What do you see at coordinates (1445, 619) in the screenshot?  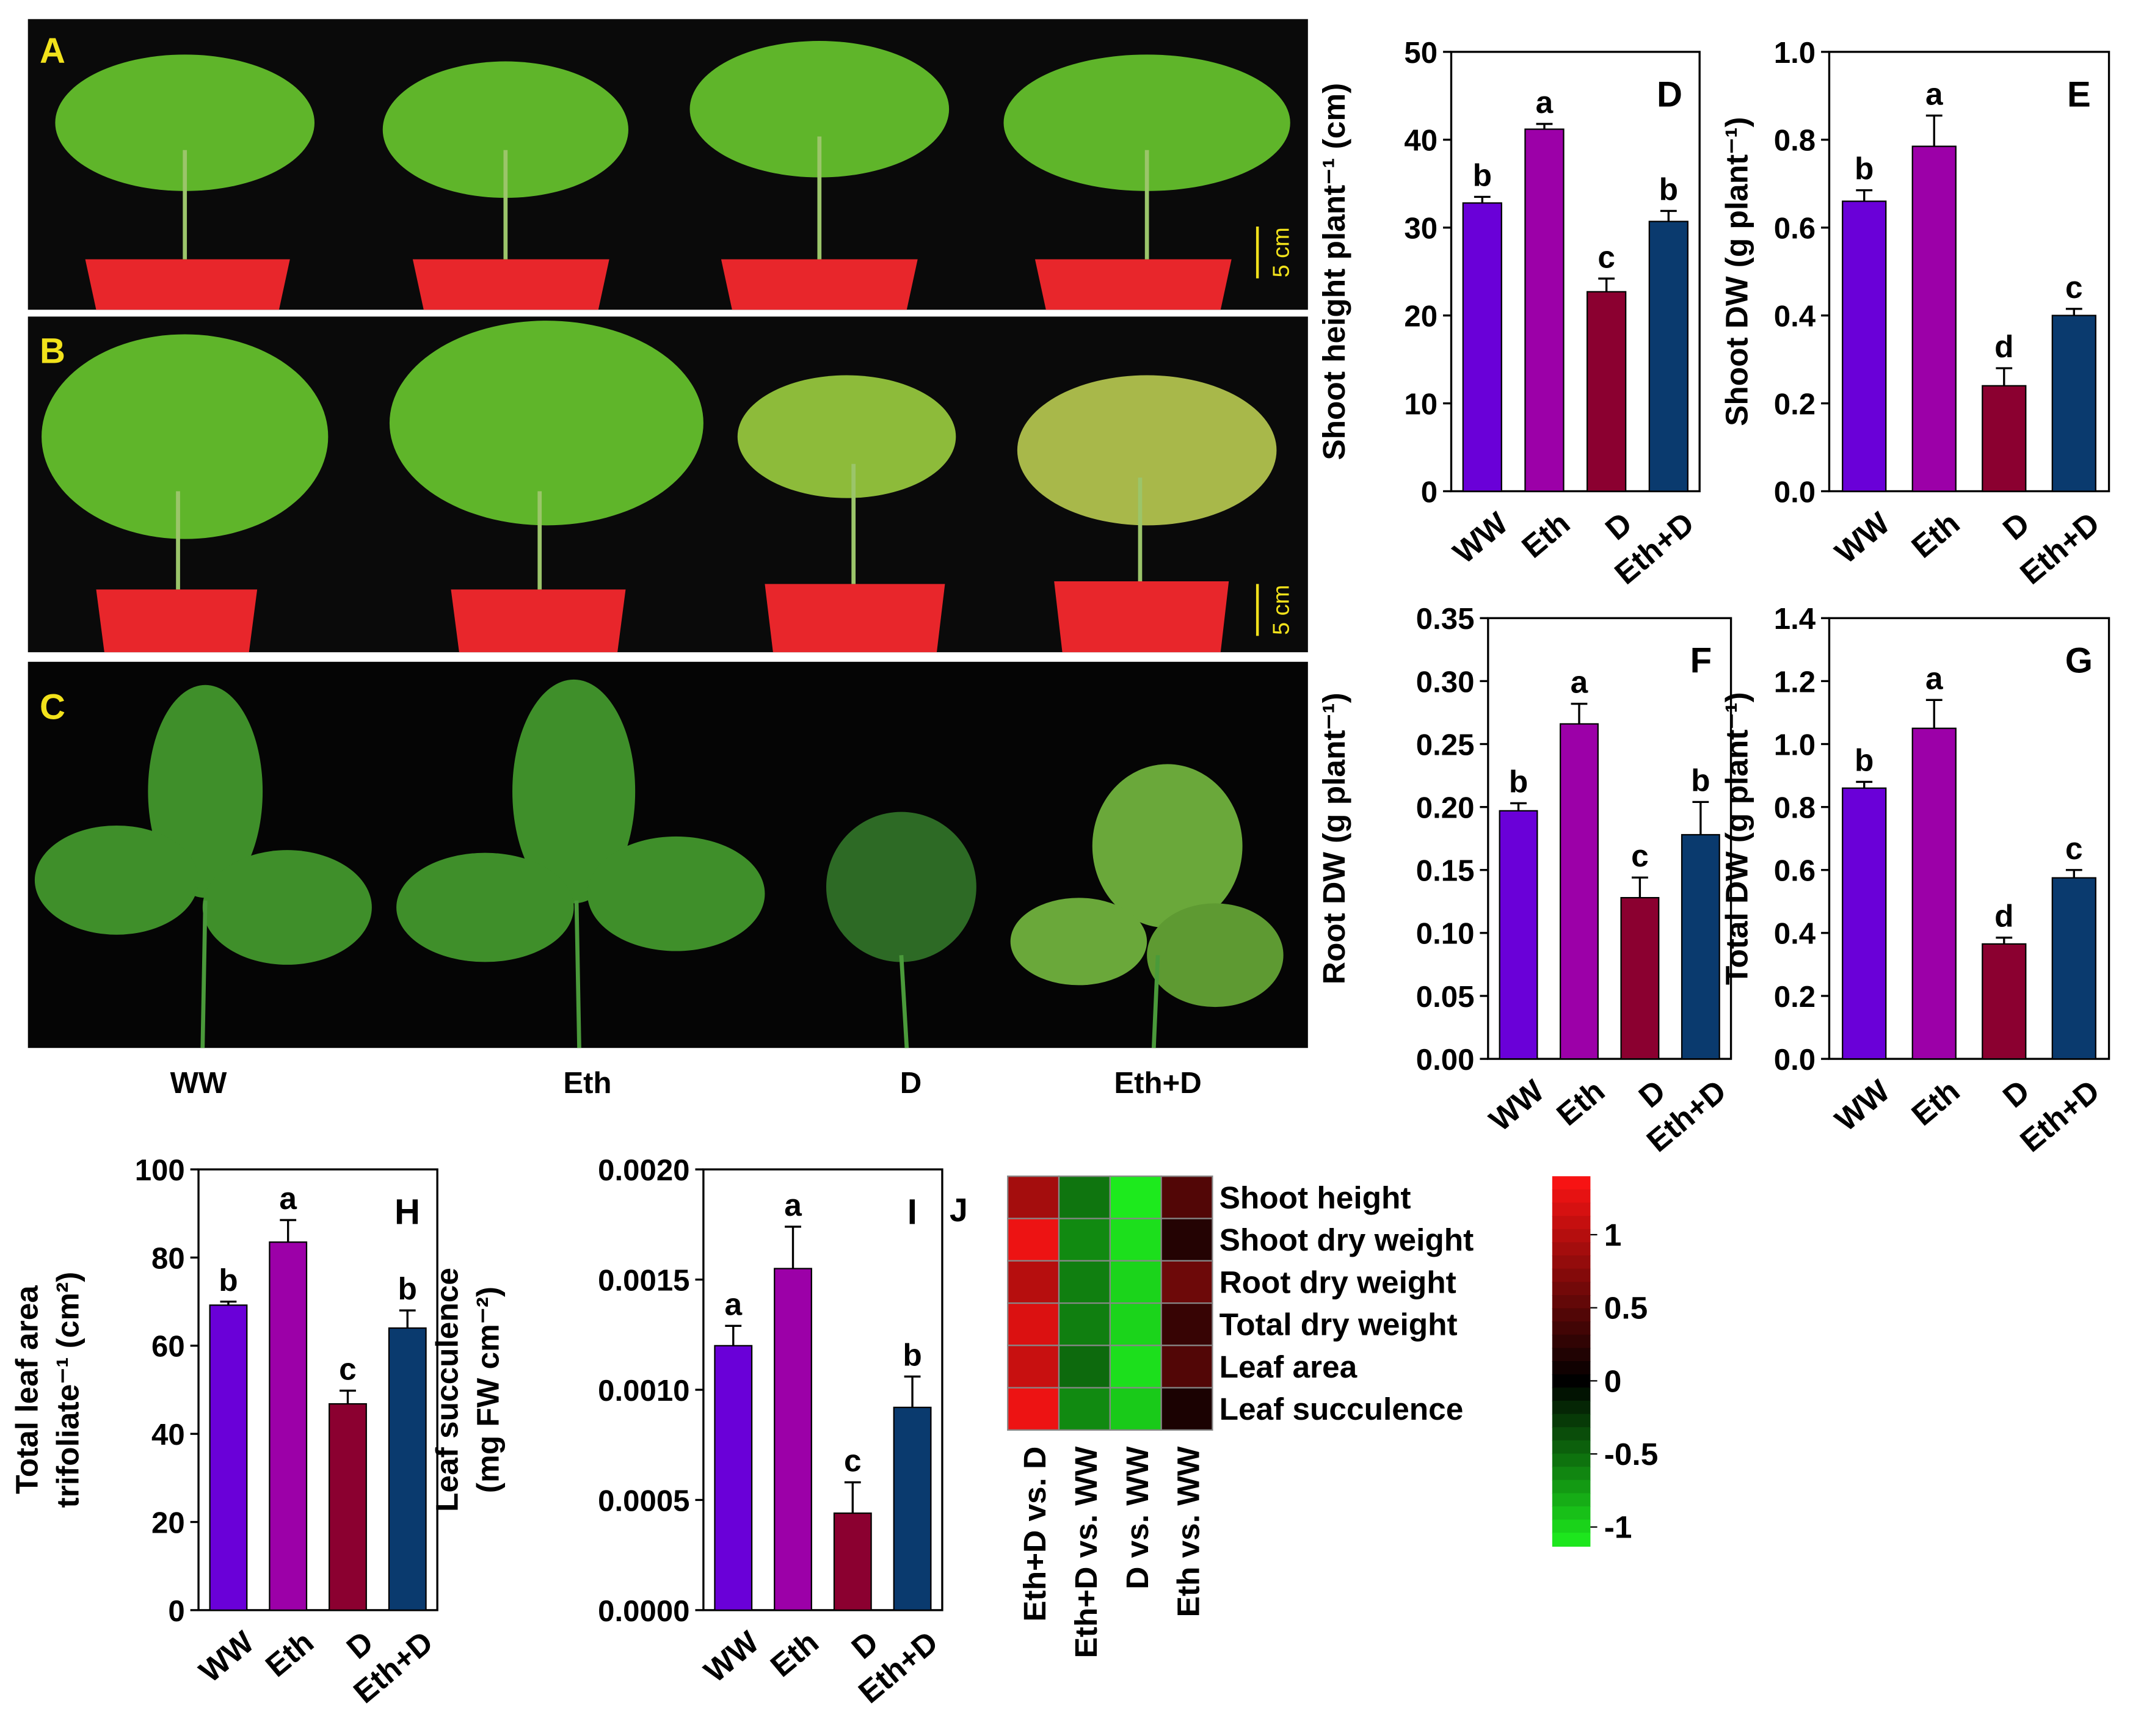 I see `y-tick-label: 0.35` at bounding box center [1445, 619].